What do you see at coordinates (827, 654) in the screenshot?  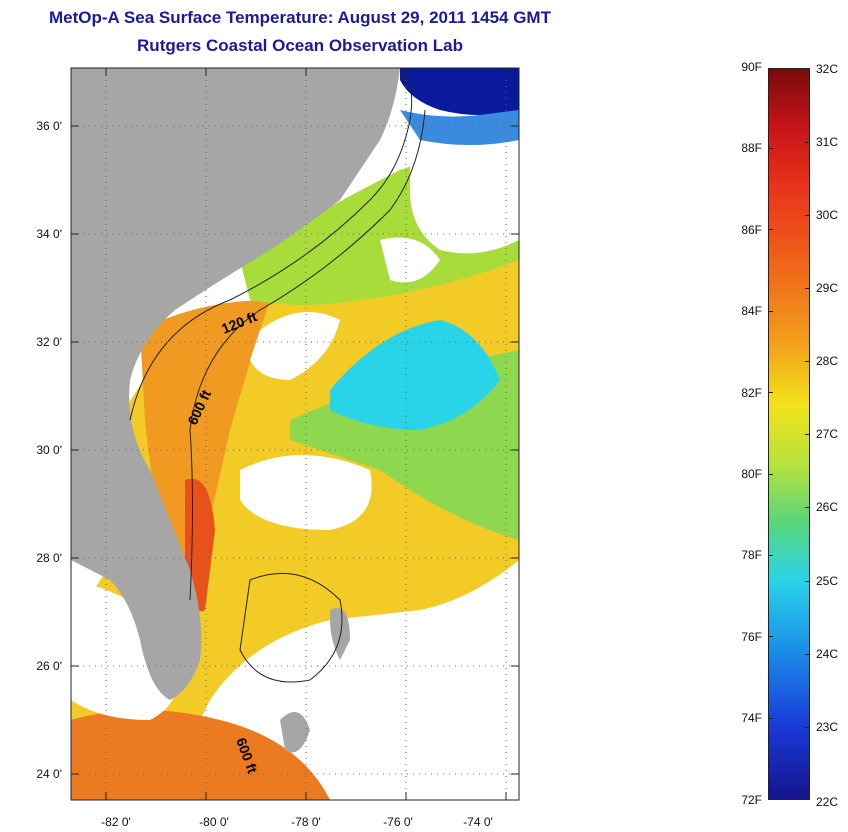 I see `colorbar-label-c: 24C` at bounding box center [827, 654].